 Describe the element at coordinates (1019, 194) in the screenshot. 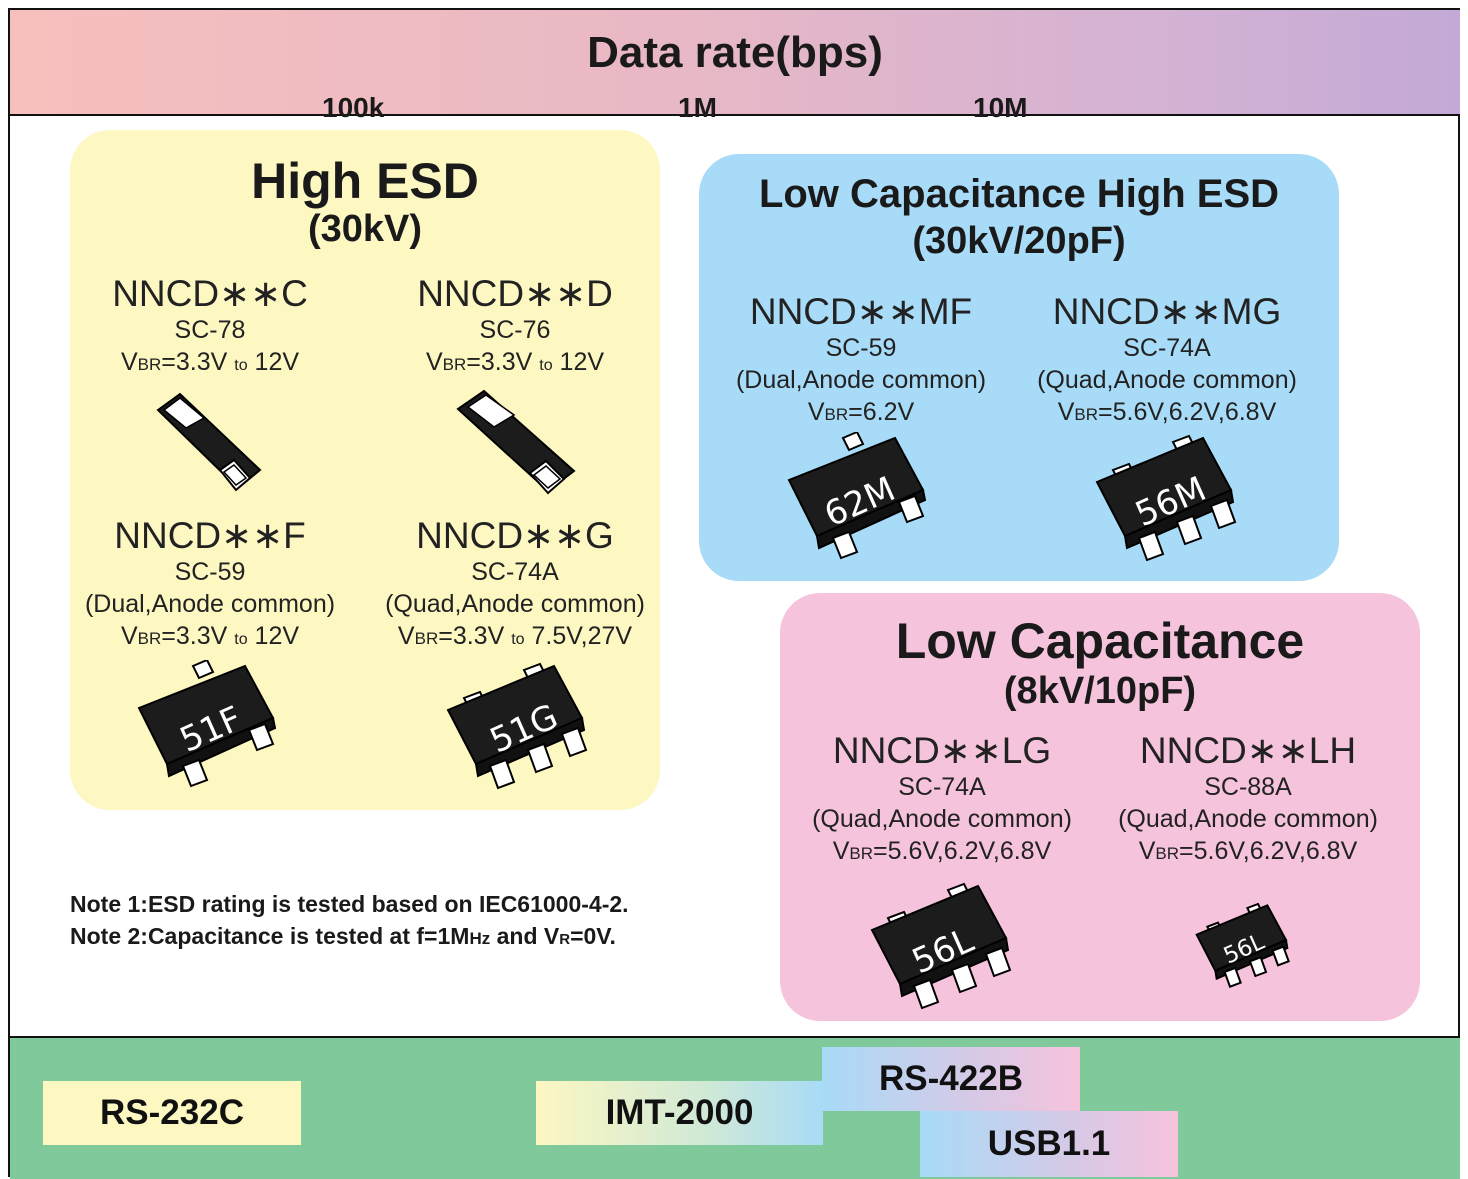

I see `low-cap-high-esd-title: Low Capacitance High ESD` at that location.